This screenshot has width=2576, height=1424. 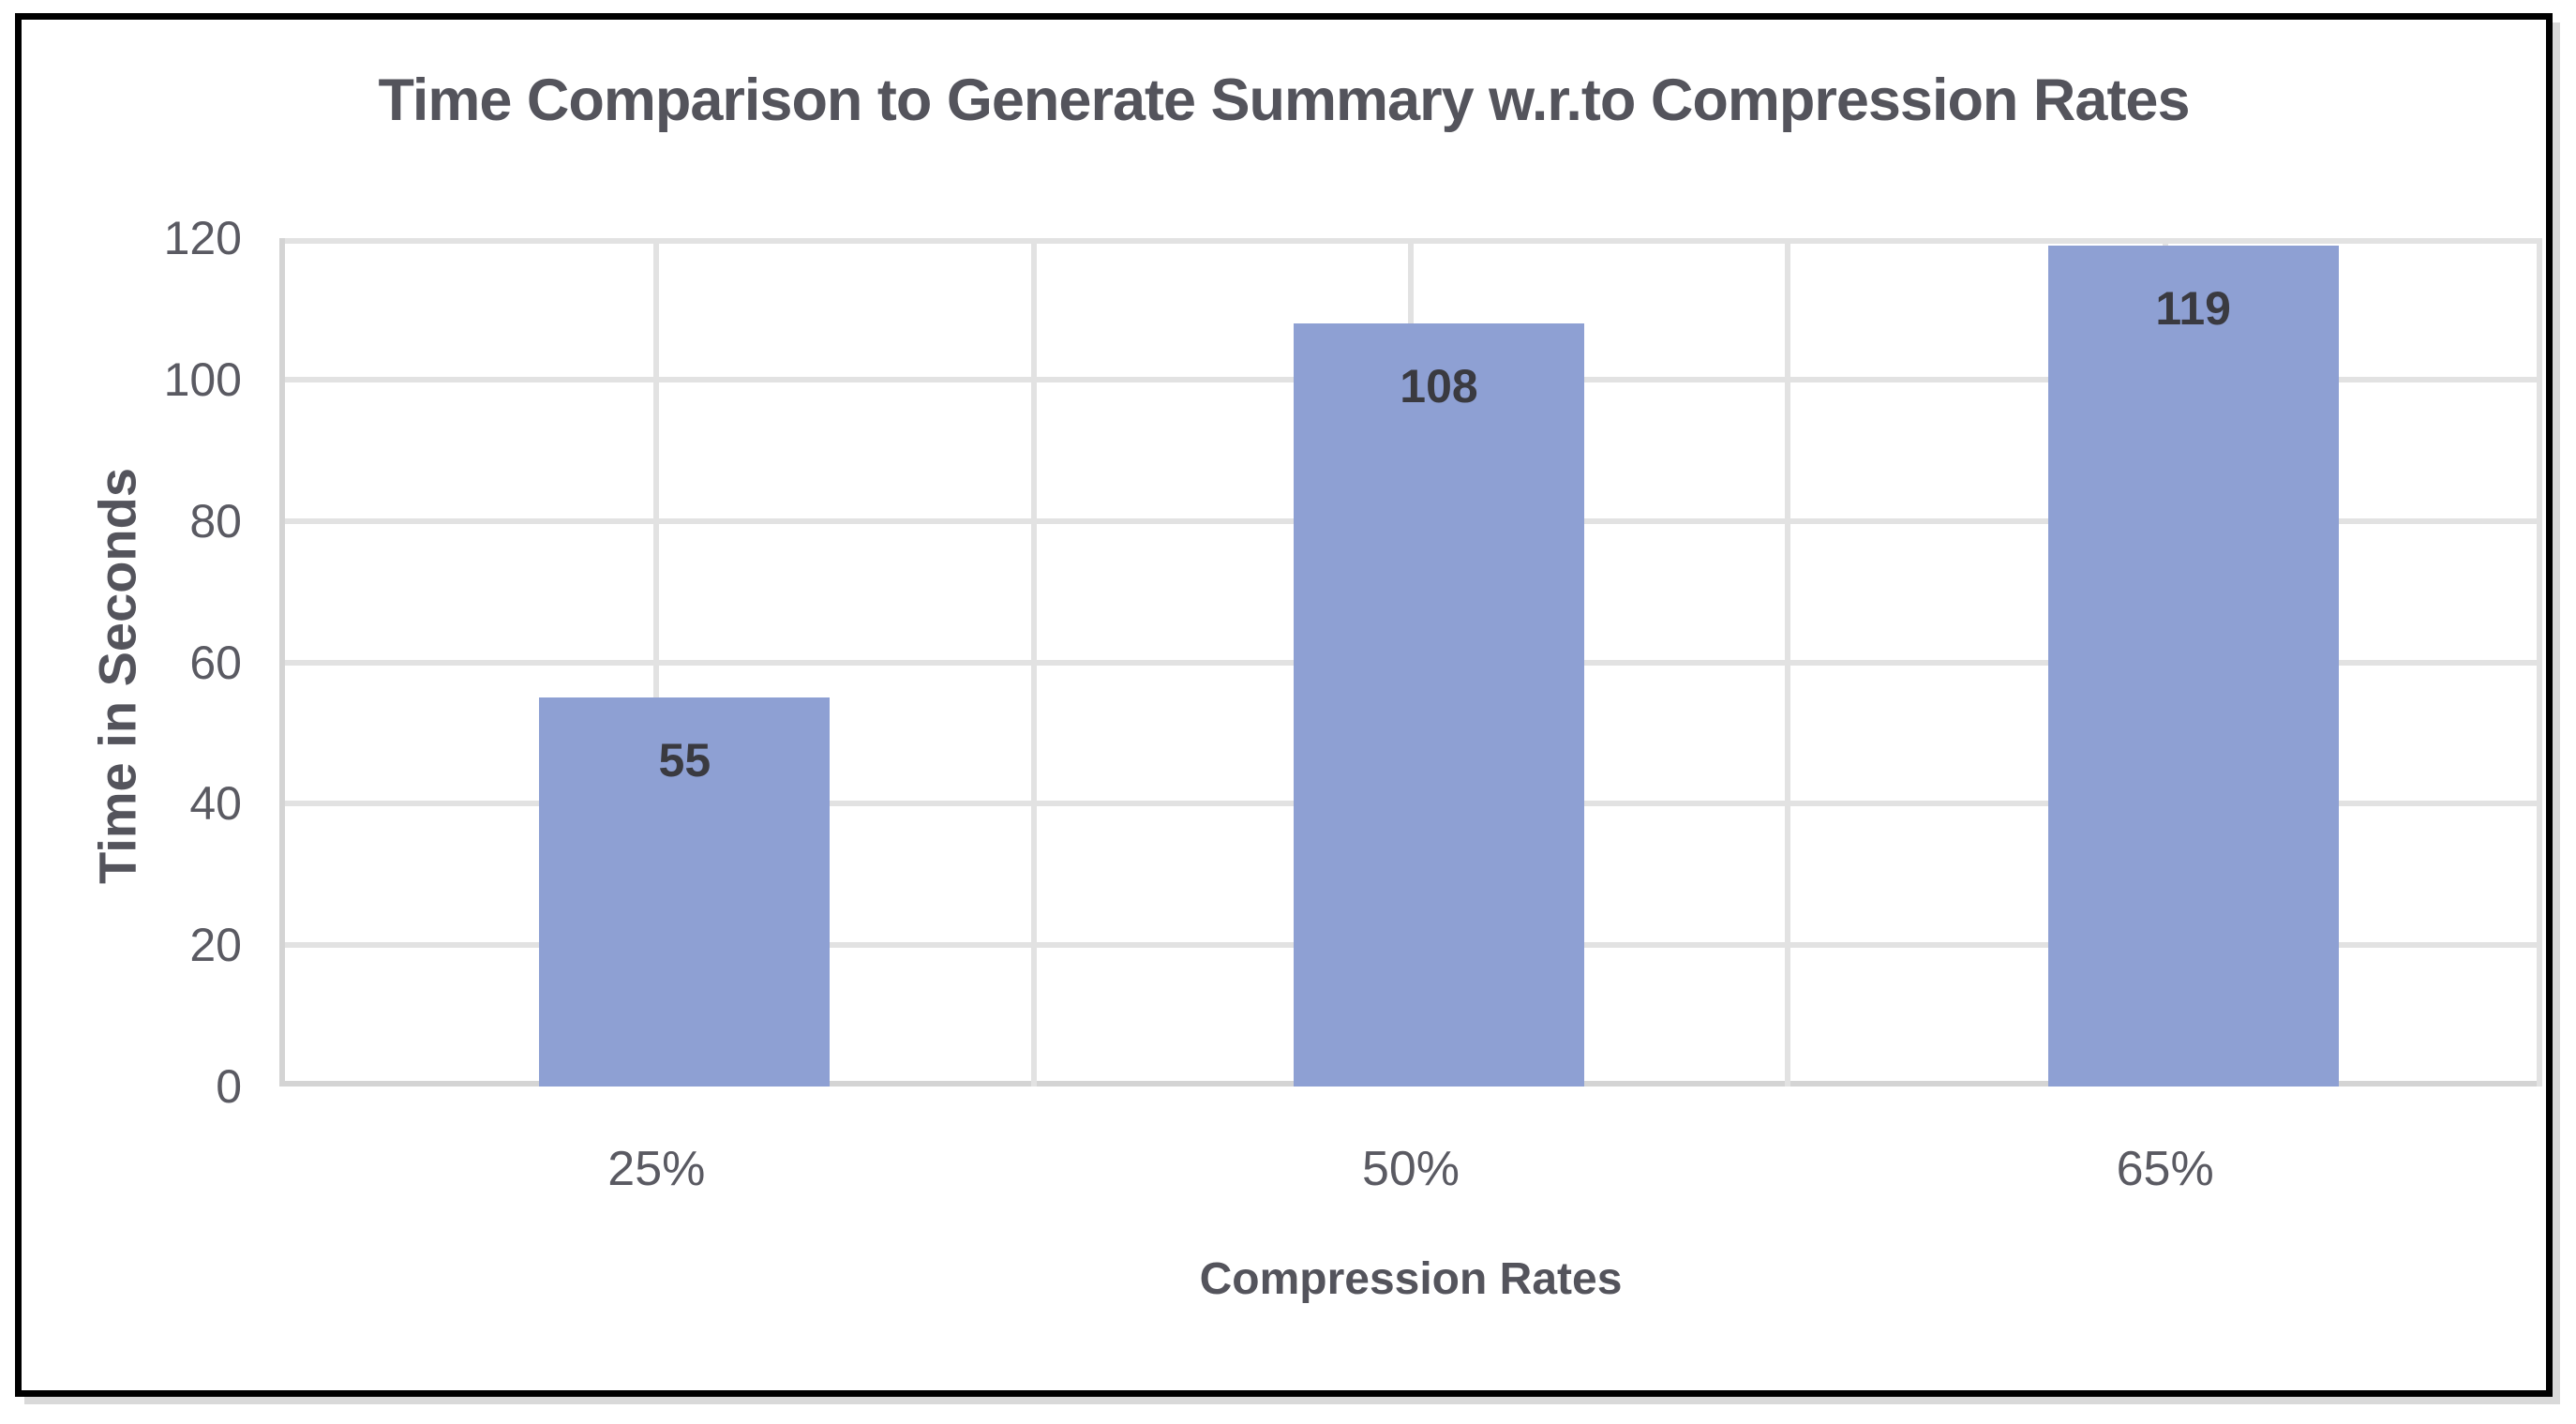 I want to click on x-axis-title: Compression Rates, so click(x=1411, y=1279).